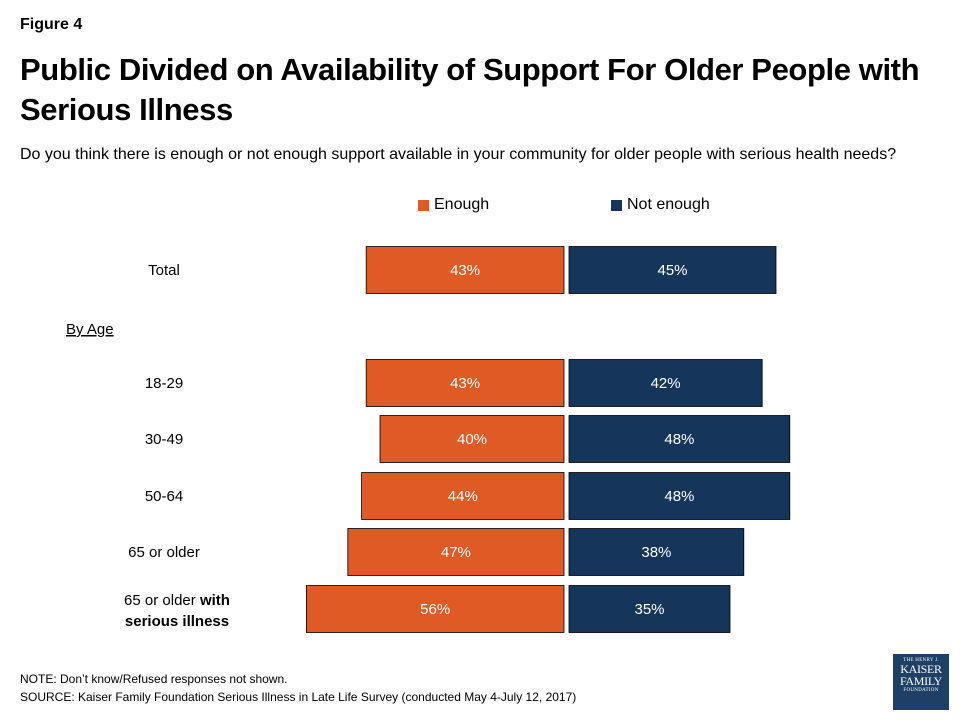 This screenshot has width=960, height=720. I want to click on legend-item-enough: Enough, so click(453, 205).